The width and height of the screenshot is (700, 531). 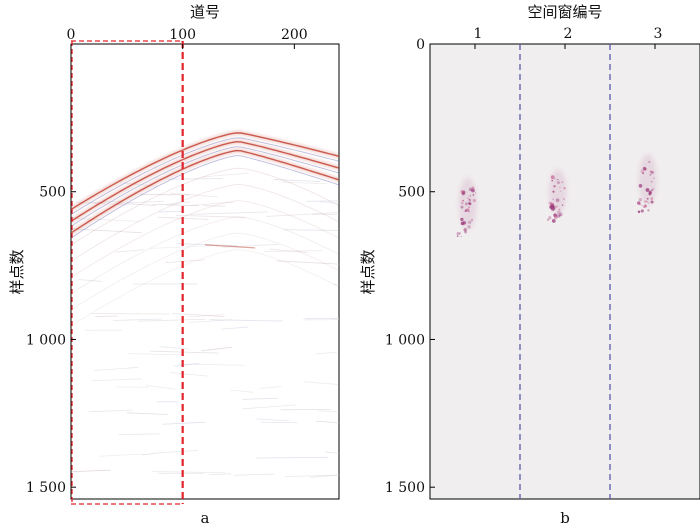 I want to click on energy-glow, so click(x=557, y=191).